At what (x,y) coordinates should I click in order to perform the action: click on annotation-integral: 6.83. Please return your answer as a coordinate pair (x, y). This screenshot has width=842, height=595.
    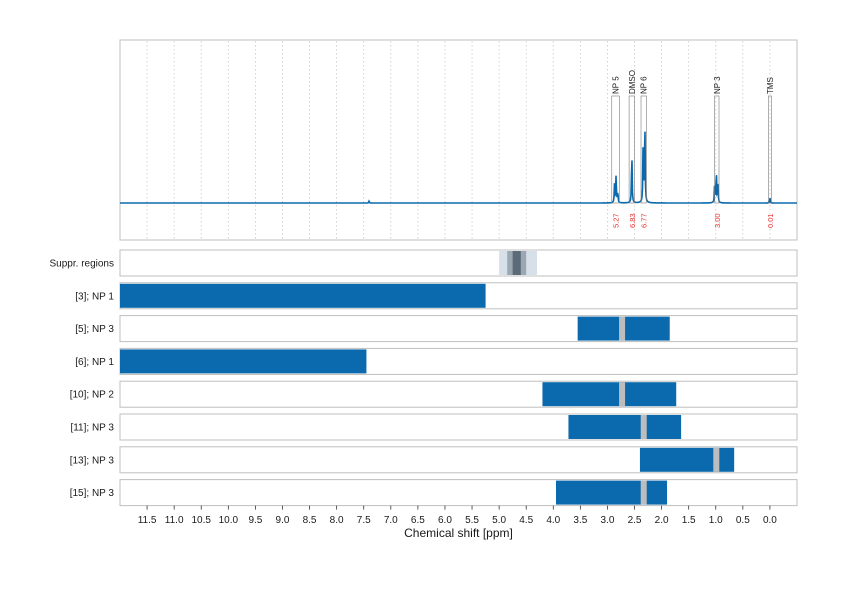
    Looking at the image, I should click on (632, 220).